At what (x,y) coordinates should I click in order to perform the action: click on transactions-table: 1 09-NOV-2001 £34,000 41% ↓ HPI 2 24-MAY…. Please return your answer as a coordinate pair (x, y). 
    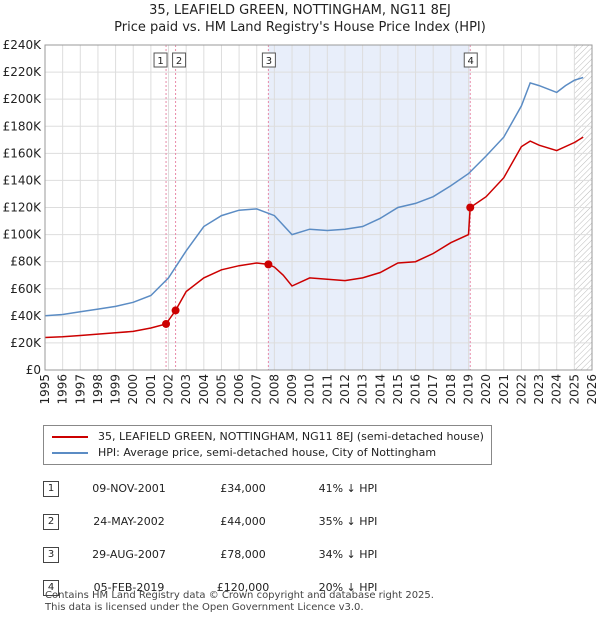
    Looking at the image, I should click on (223, 538).